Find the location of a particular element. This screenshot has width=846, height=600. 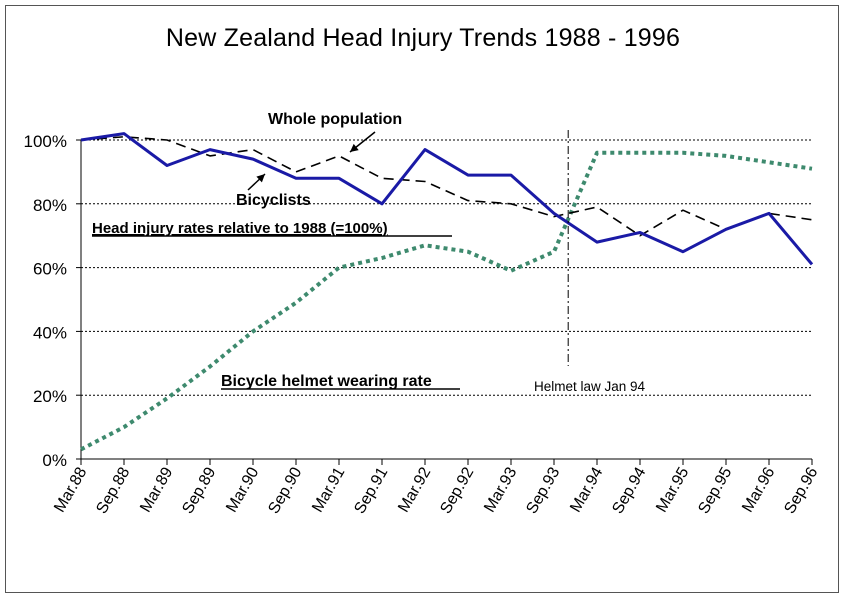

x-tick-label: Sep.91 is located at coordinates (371, 490).